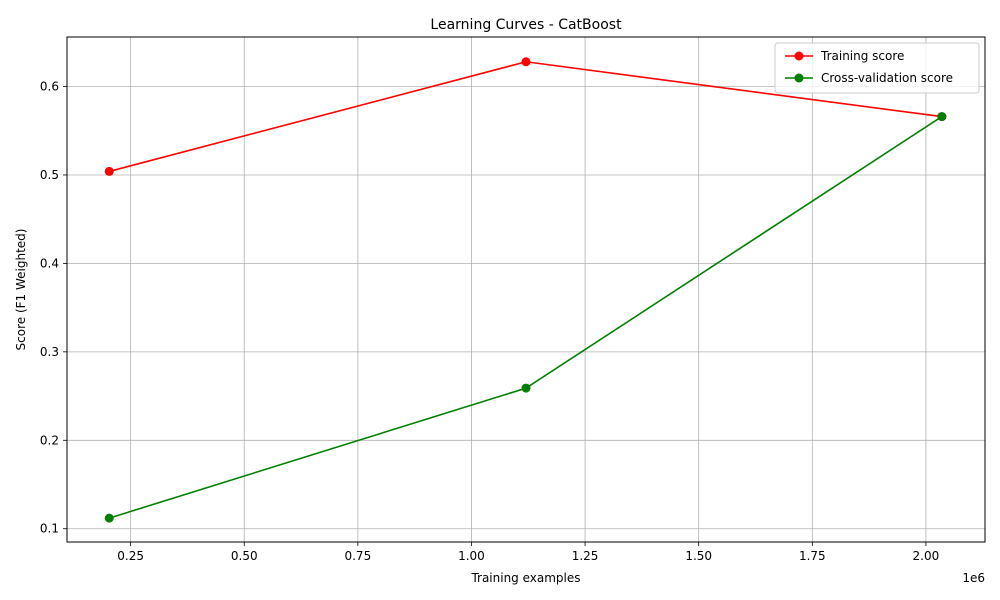  What do you see at coordinates (799, 56) in the screenshot?
I see `legend-marker-training` at bounding box center [799, 56].